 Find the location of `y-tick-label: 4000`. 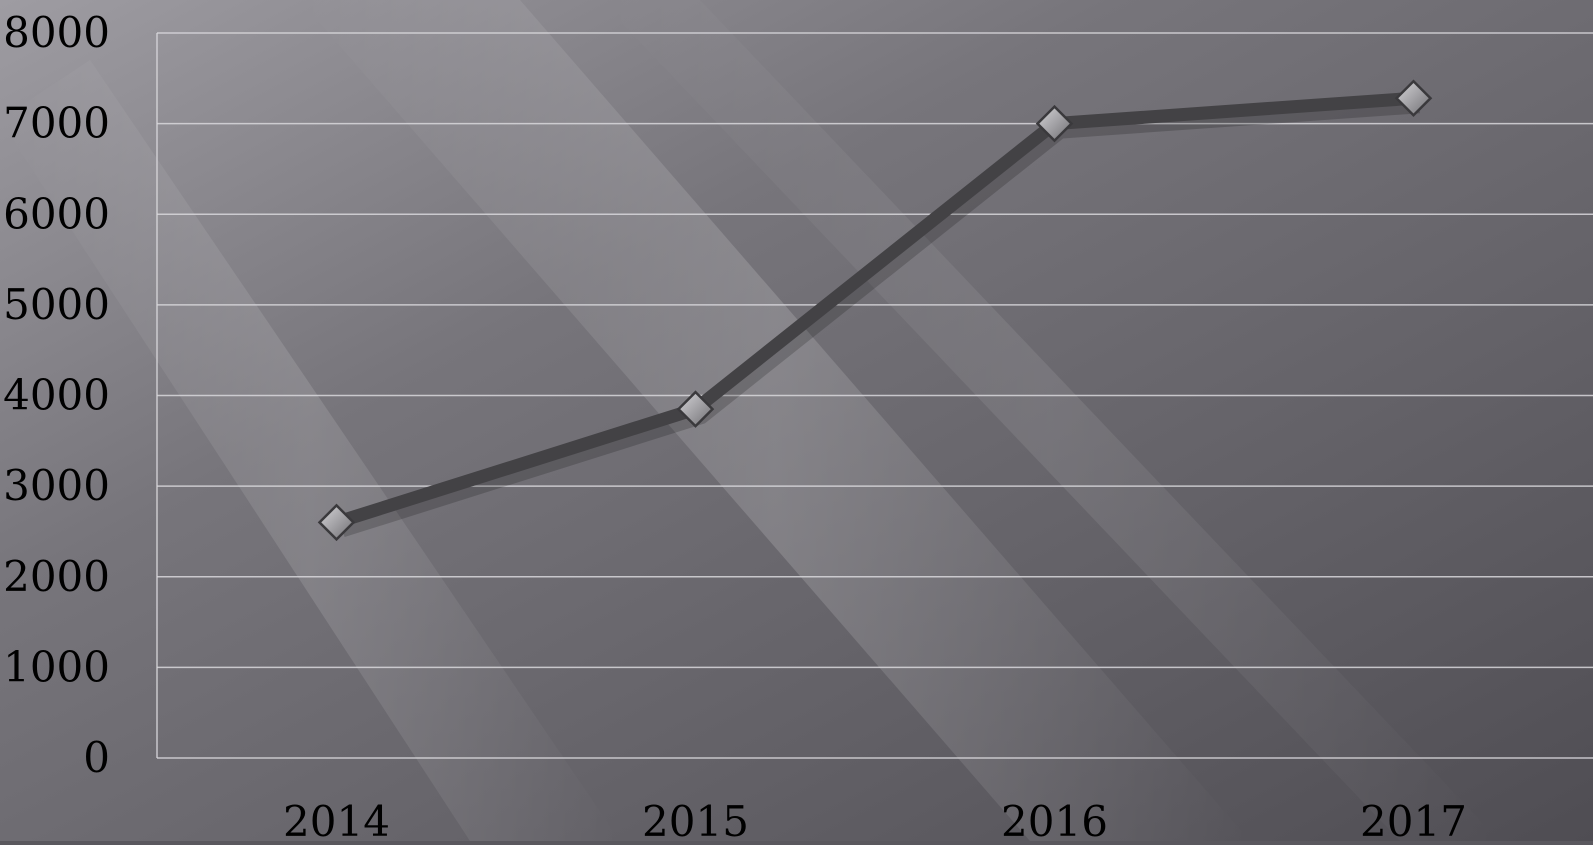

y-tick-label: 4000 is located at coordinates (56, 395).